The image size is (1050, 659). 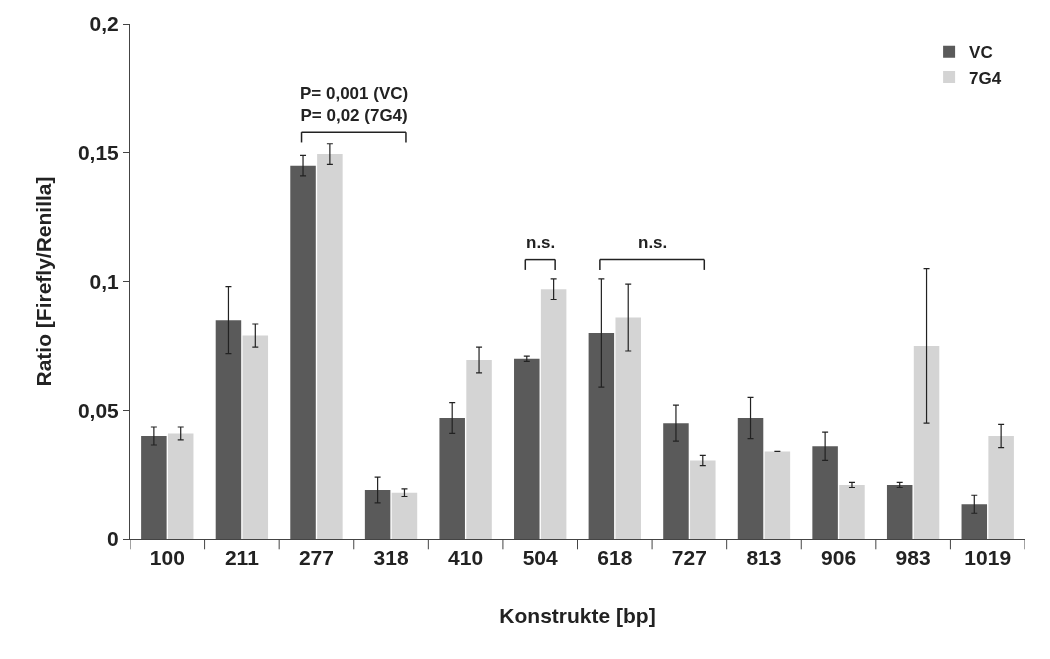 What do you see at coordinates (689, 558) in the screenshot?
I see `x-tick-label: 727` at bounding box center [689, 558].